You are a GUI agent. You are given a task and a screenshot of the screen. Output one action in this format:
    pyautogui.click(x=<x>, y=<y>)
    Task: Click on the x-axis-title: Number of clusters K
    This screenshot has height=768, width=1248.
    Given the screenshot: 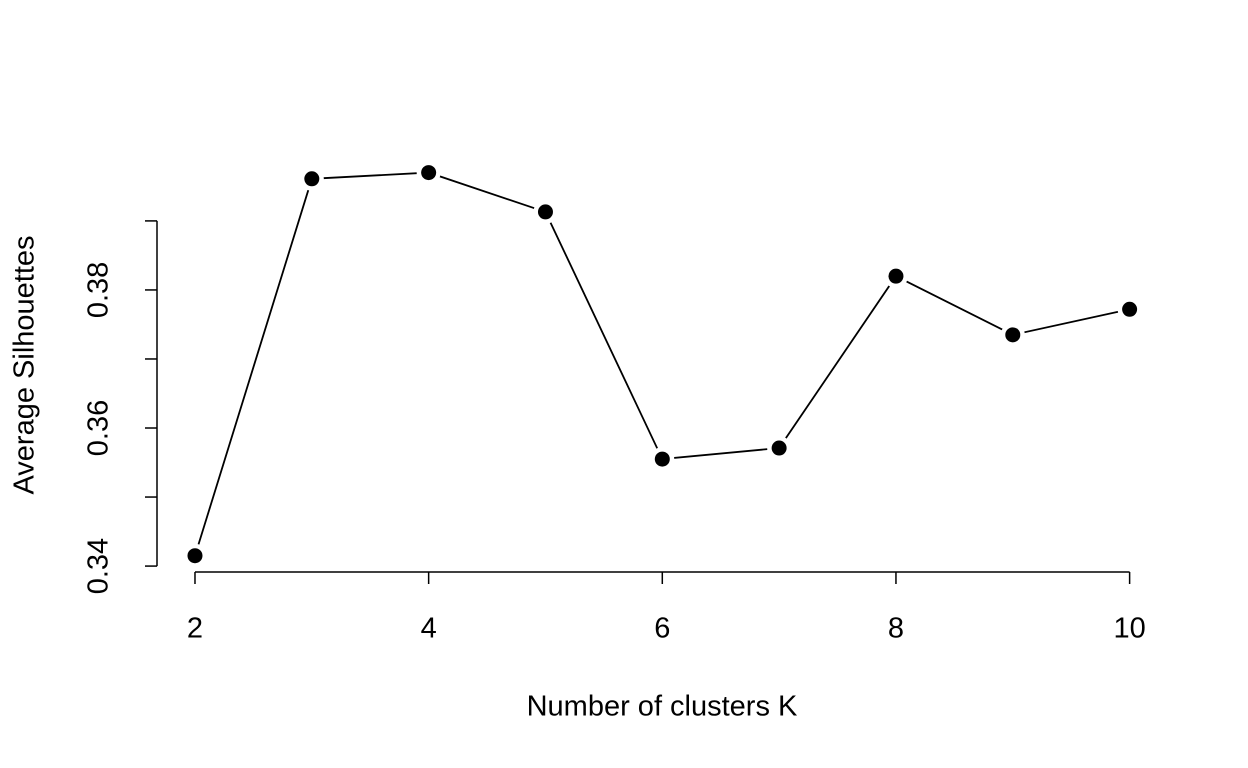 What is the action you would take?
    pyautogui.click(x=662, y=707)
    